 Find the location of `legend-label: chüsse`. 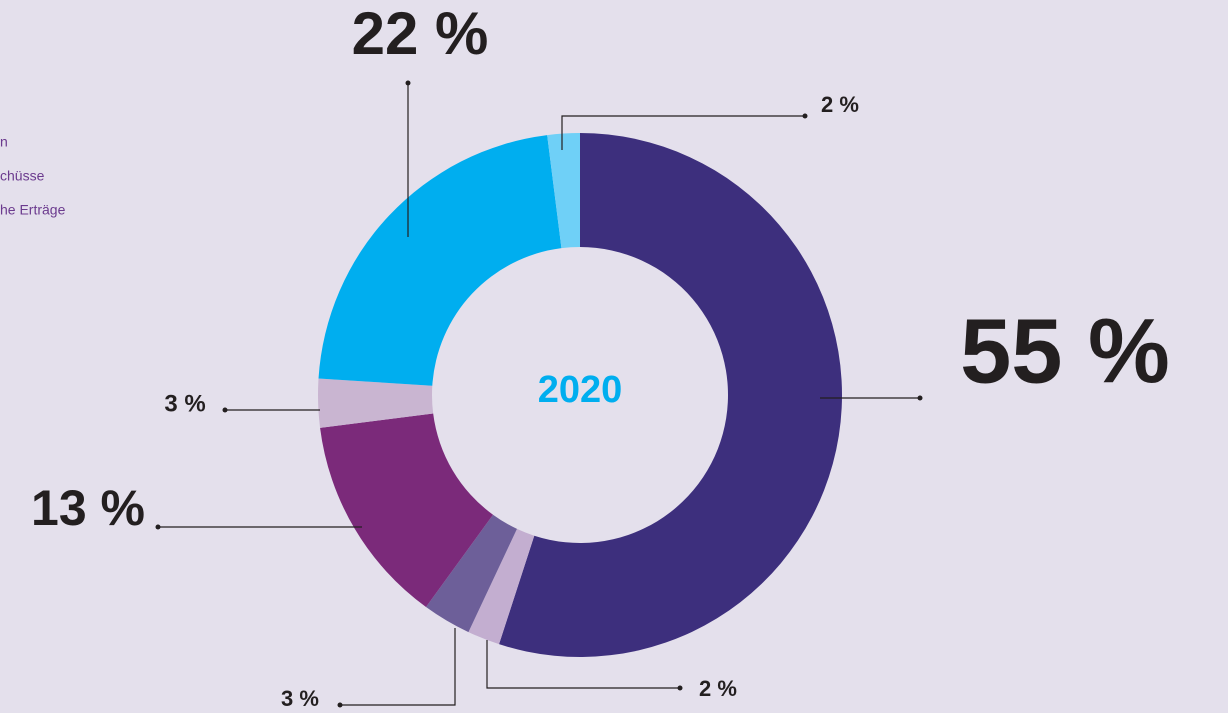

legend-label: chüsse is located at coordinates (22, 176).